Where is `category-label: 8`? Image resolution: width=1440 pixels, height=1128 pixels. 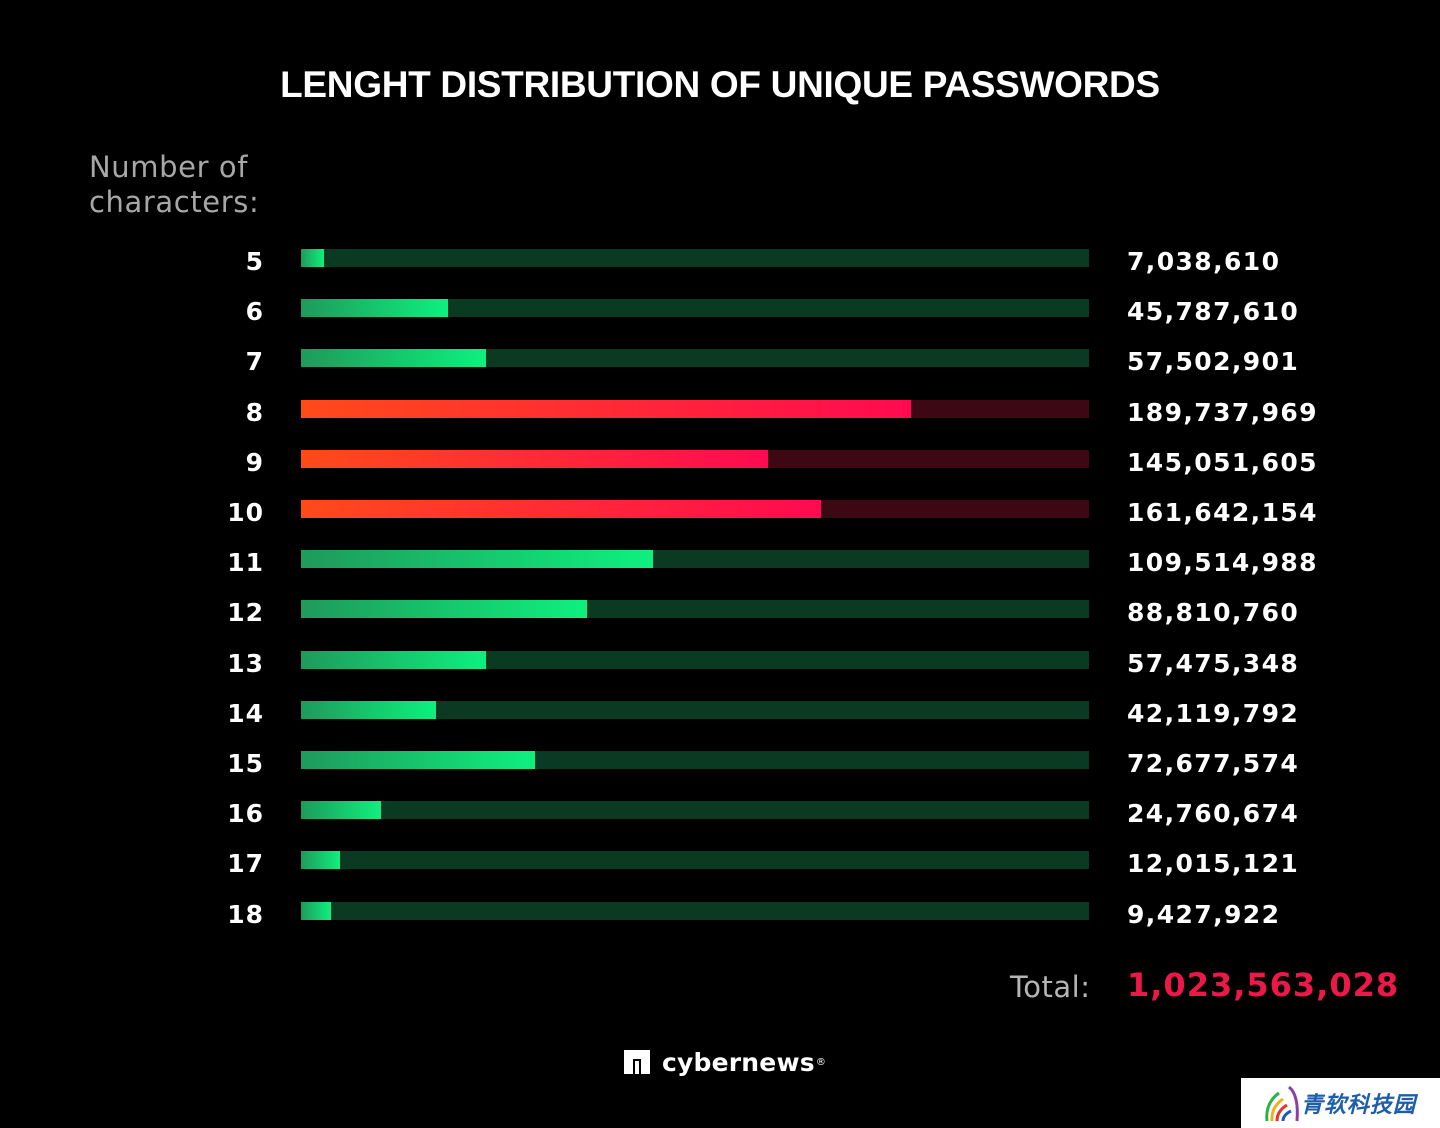
category-label: 8 is located at coordinates (254, 412).